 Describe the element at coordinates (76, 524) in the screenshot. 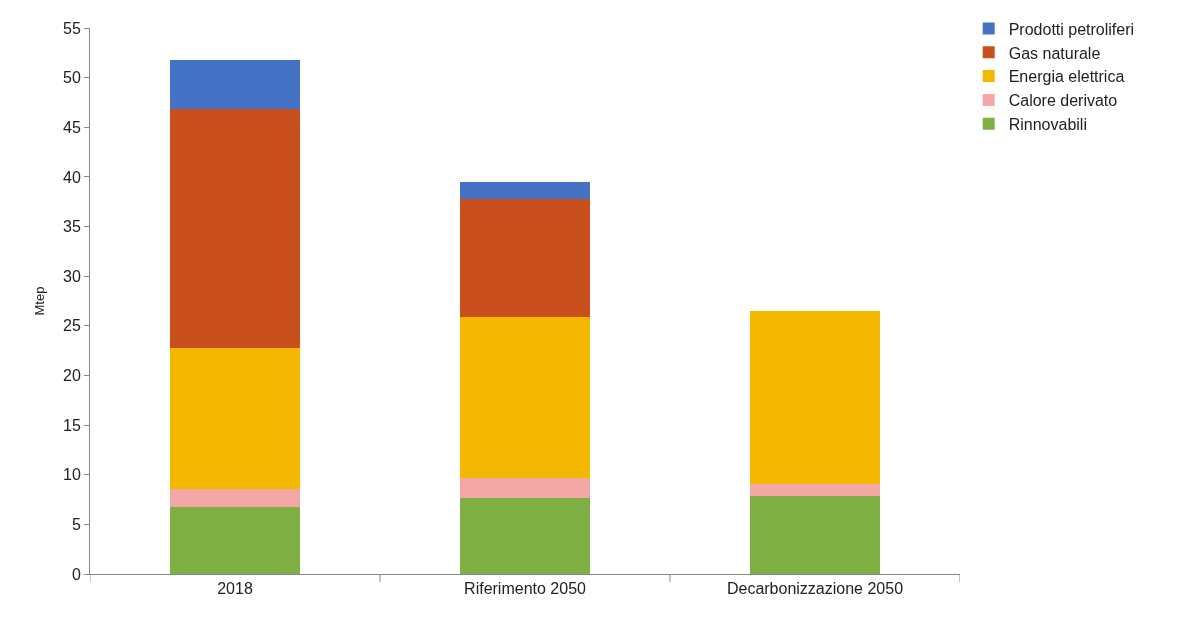

I see `y-tick-label: 5` at that location.